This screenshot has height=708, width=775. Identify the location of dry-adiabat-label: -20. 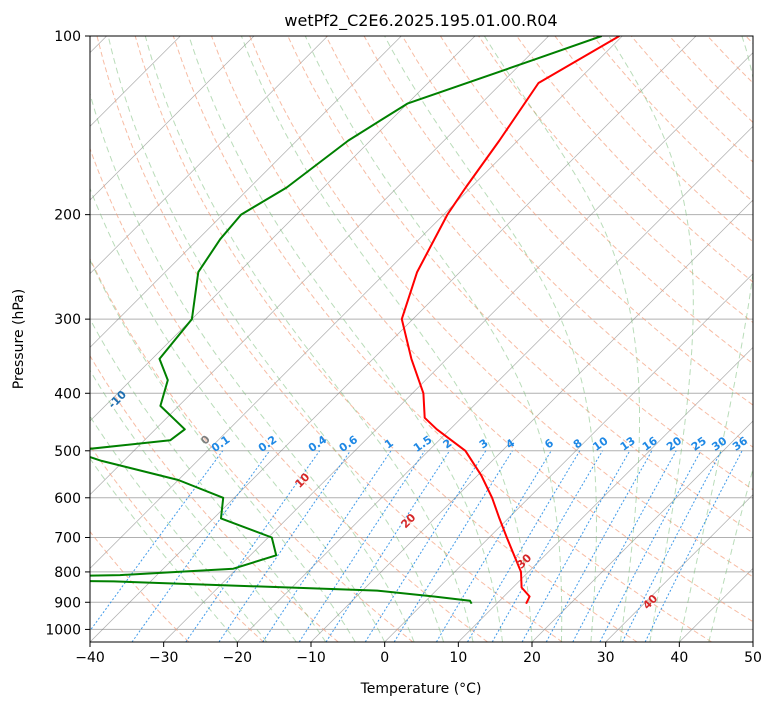
(37, 358).